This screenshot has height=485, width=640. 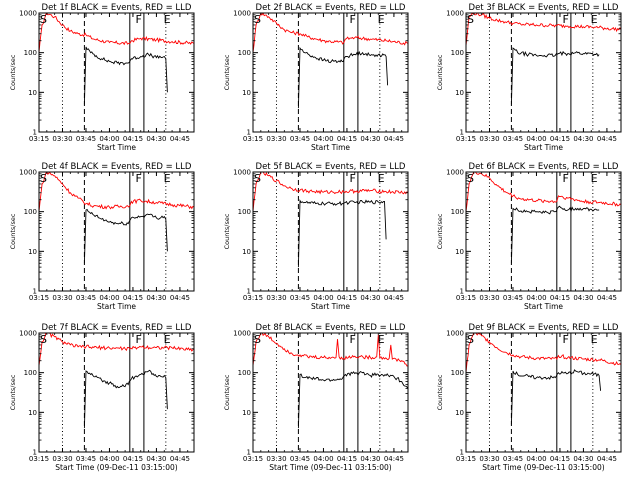 I want to click on panel-title: Det 8f BLACK = Events, RED = LLD, so click(x=331, y=328).